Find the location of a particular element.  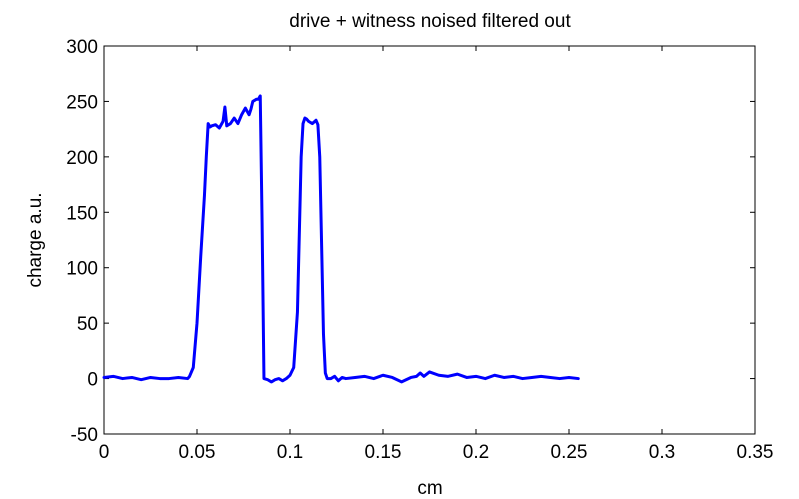

y-tick-labels: -50 0 50 100 150 200 250 300 is located at coordinates (82, 241).